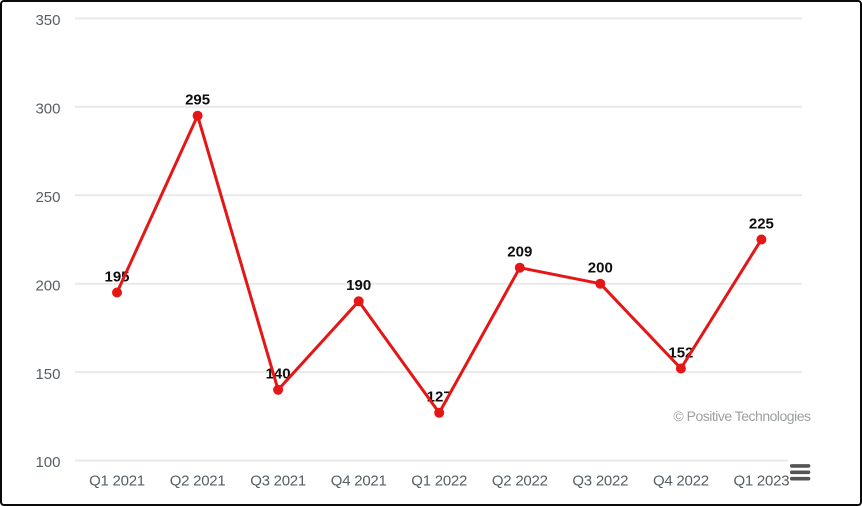 Image resolution: width=862 pixels, height=506 pixels. Describe the element at coordinates (197, 100) in the screenshot. I see `svg-text: 295` at that location.